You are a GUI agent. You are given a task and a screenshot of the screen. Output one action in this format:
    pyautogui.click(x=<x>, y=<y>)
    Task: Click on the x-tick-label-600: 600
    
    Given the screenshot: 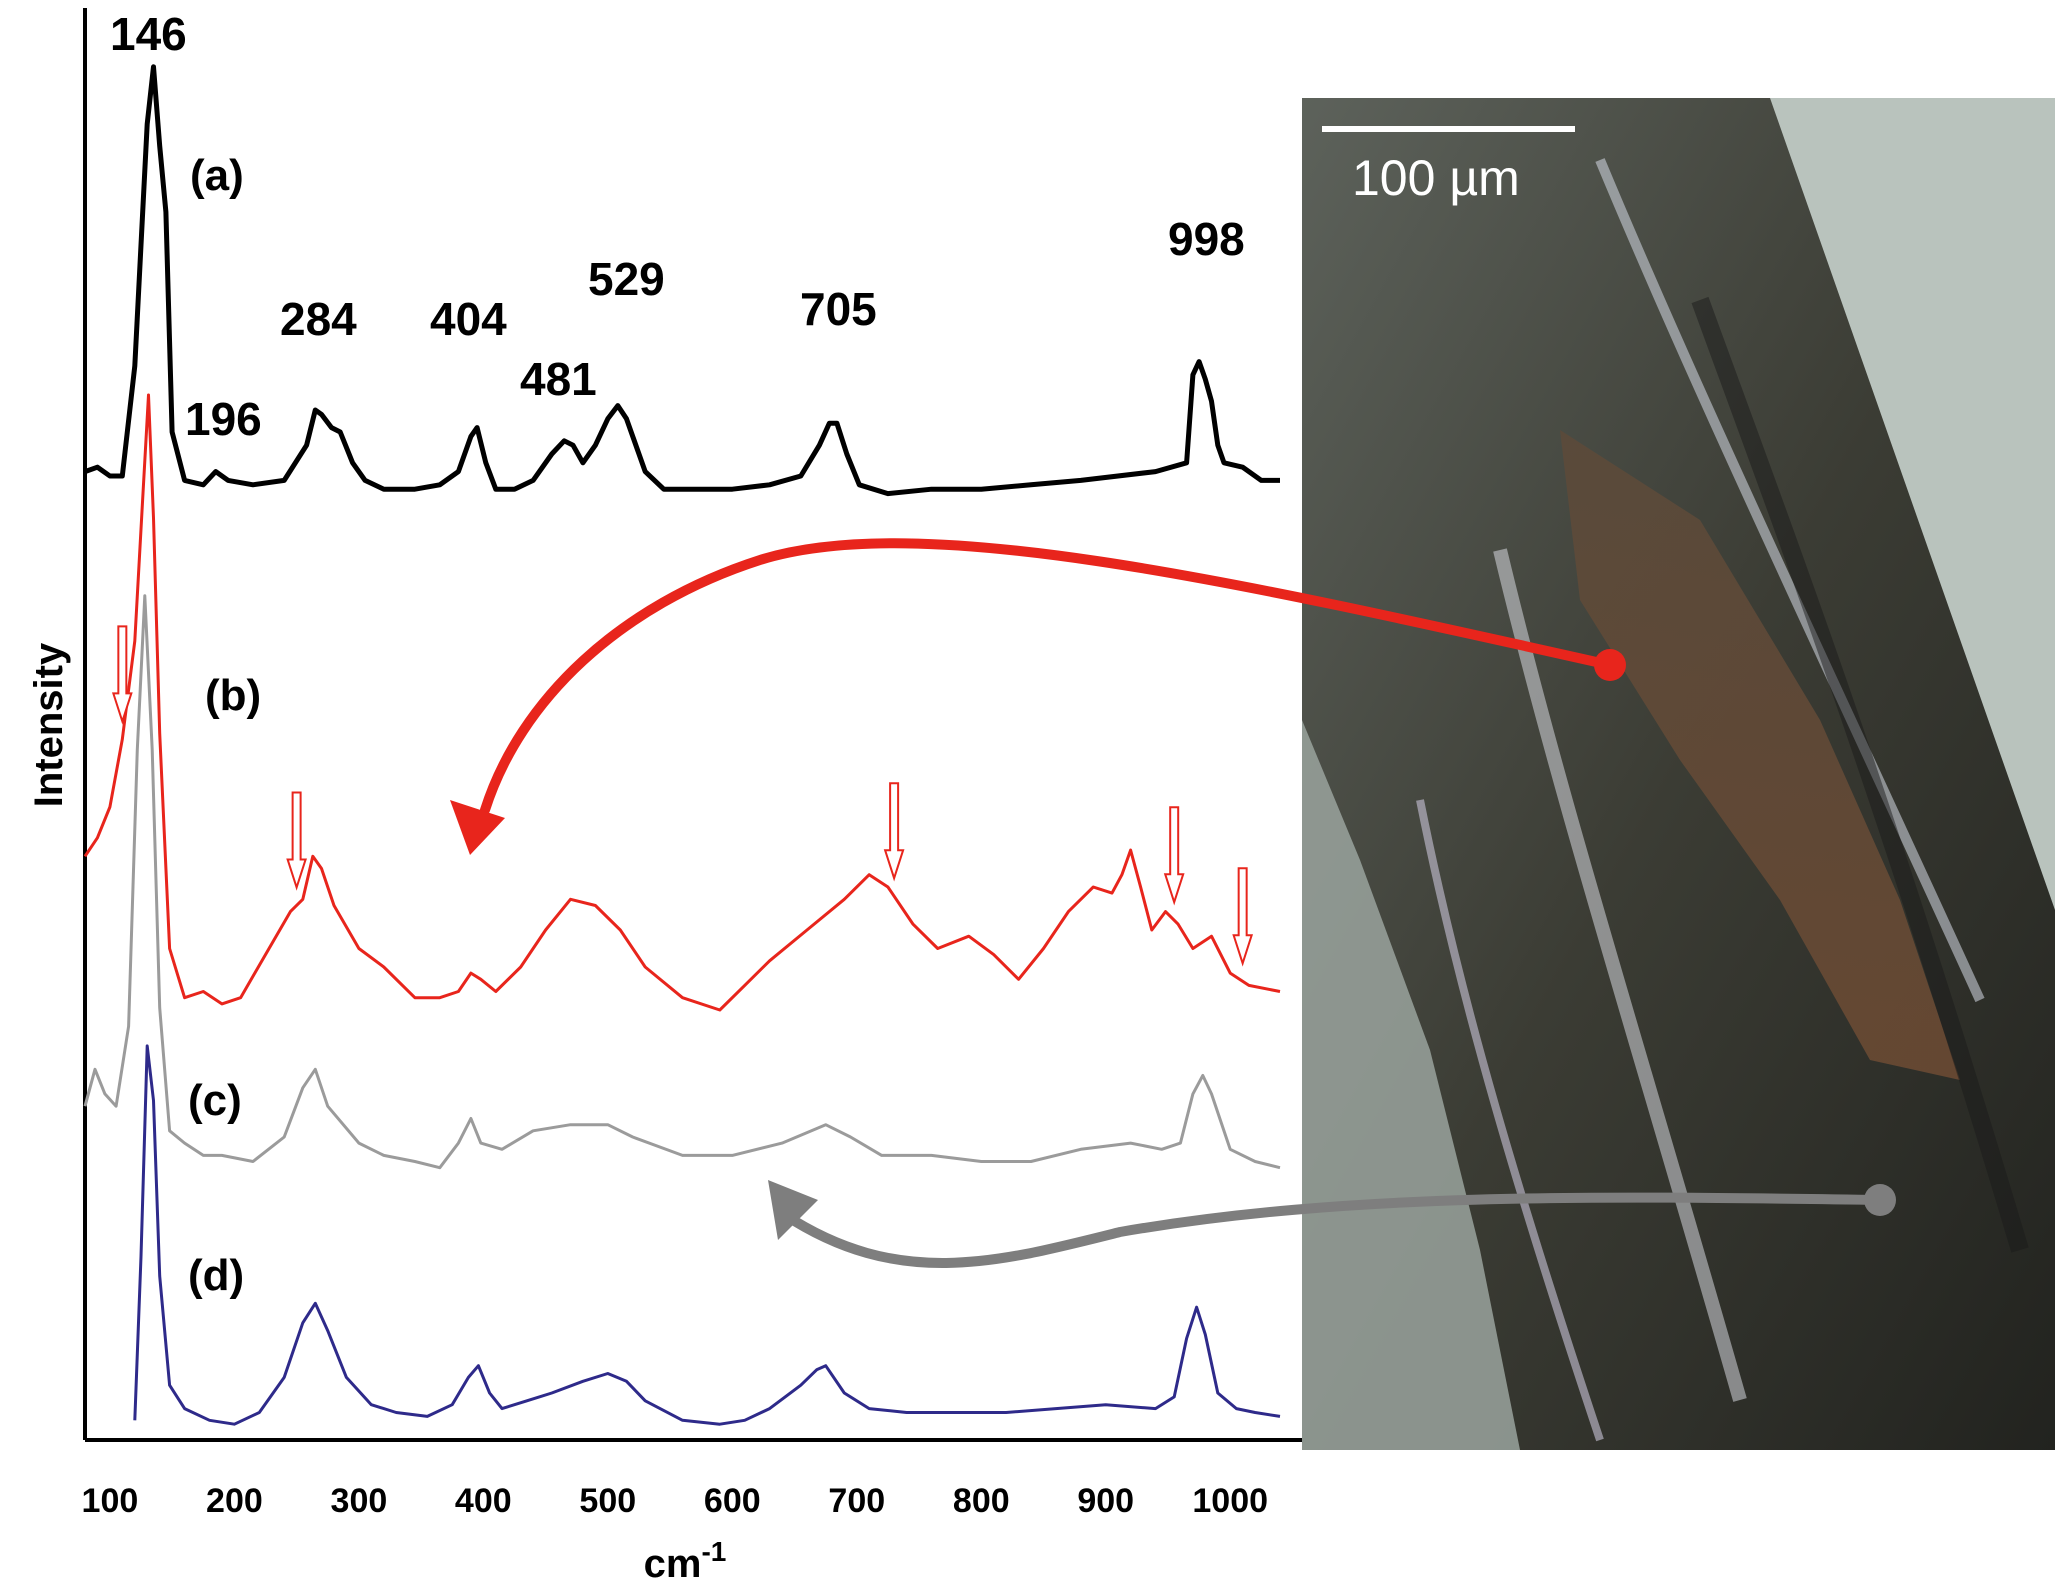 What is the action you would take?
    pyautogui.click(x=732, y=1501)
    